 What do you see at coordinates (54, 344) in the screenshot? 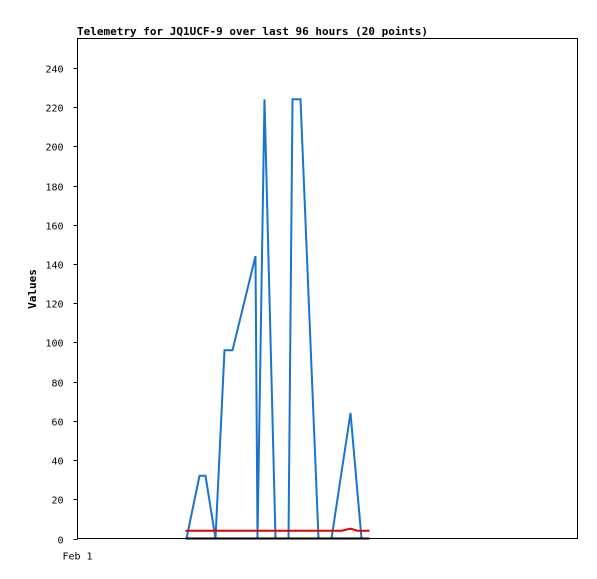
I see `y-tick-label: 100` at bounding box center [54, 344].